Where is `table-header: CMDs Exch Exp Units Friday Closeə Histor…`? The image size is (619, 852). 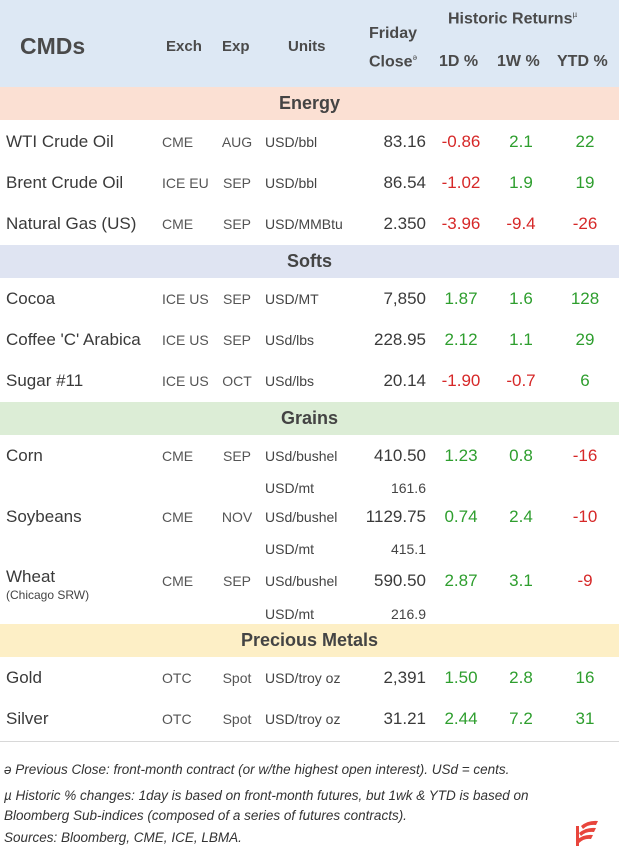
table-header: CMDs Exch Exp Units Friday Closeə Histor… is located at coordinates (309, 43).